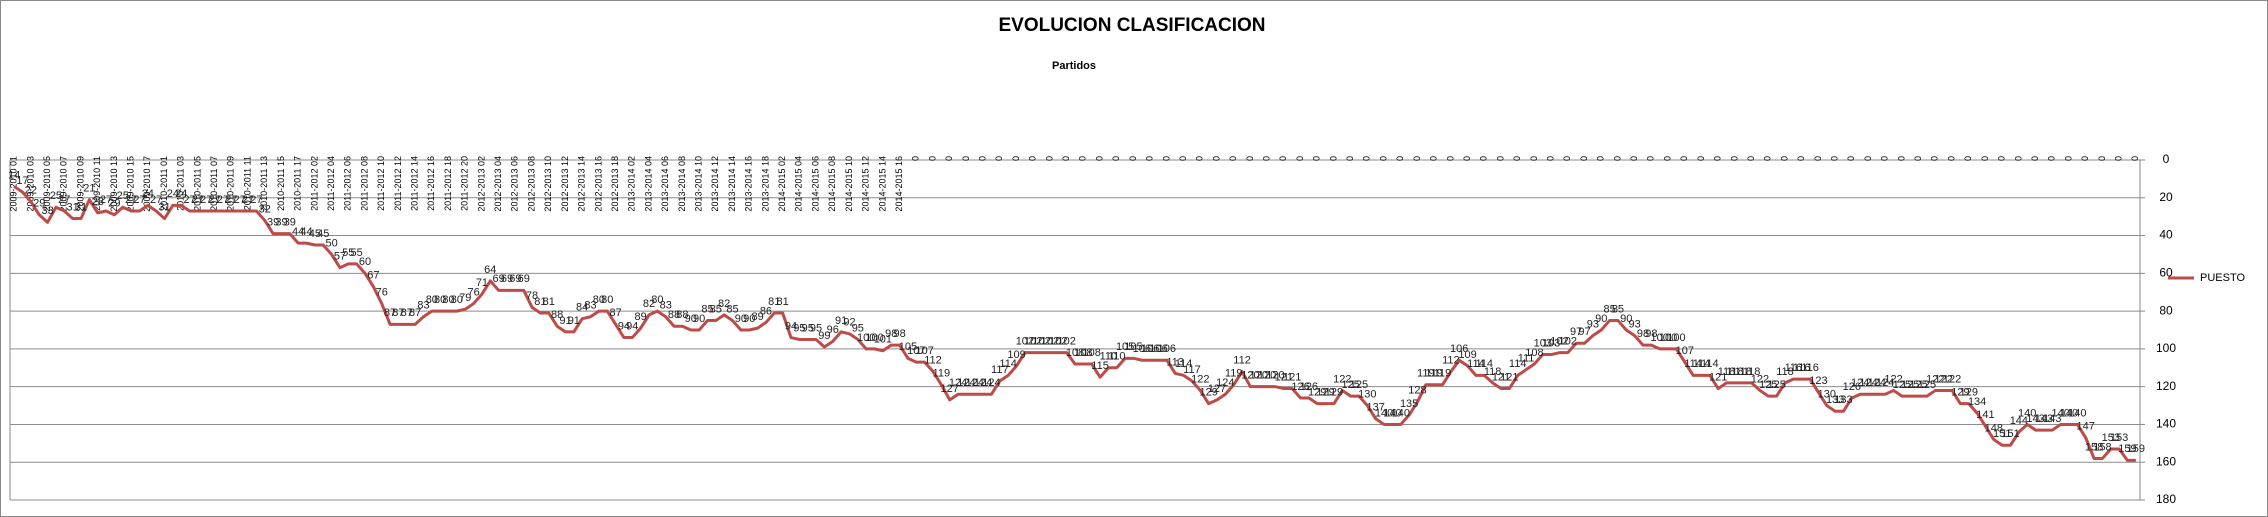 Image resolution: width=2268 pixels, height=517 pixels. I want to click on data-label: 134, so click(1977, 402).